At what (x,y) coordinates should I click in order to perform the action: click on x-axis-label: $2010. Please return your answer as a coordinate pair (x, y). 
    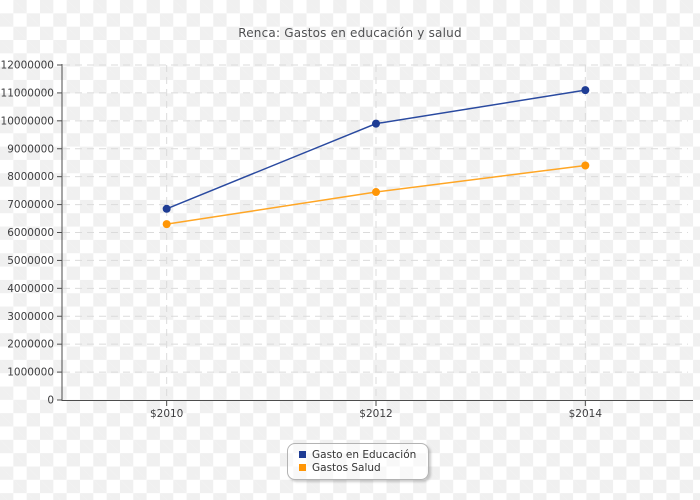
    Looking at the image, I should click on (166, 414).